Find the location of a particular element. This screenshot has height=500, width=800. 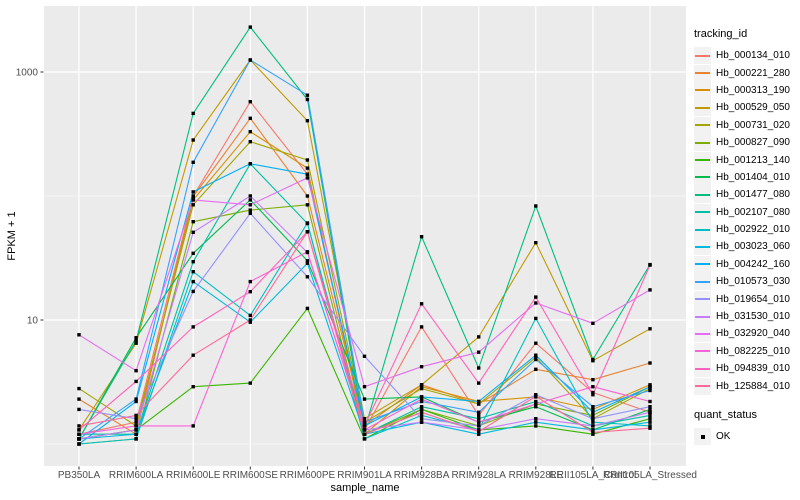

quant-ok-key-swatch is located at coordinates (702, 436).